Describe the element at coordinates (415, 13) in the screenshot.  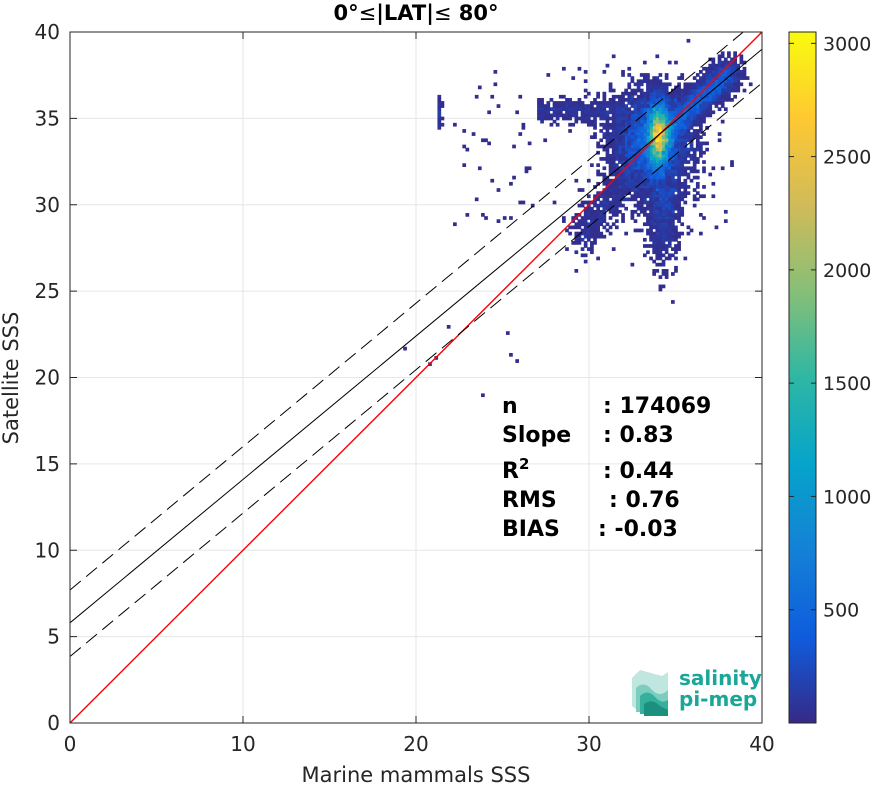
I see `plot-title: 0°≤|LAT|≤ 80°` at that location.